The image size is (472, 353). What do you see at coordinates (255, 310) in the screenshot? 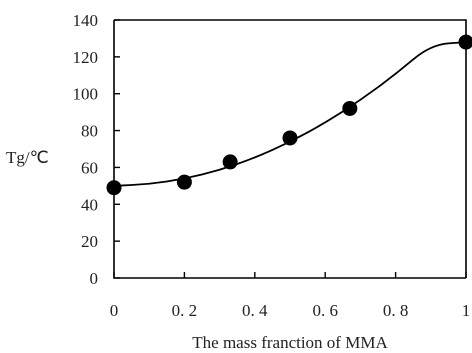
I see `x-tick-label: 0. 4` at bounding box center [255, 310].